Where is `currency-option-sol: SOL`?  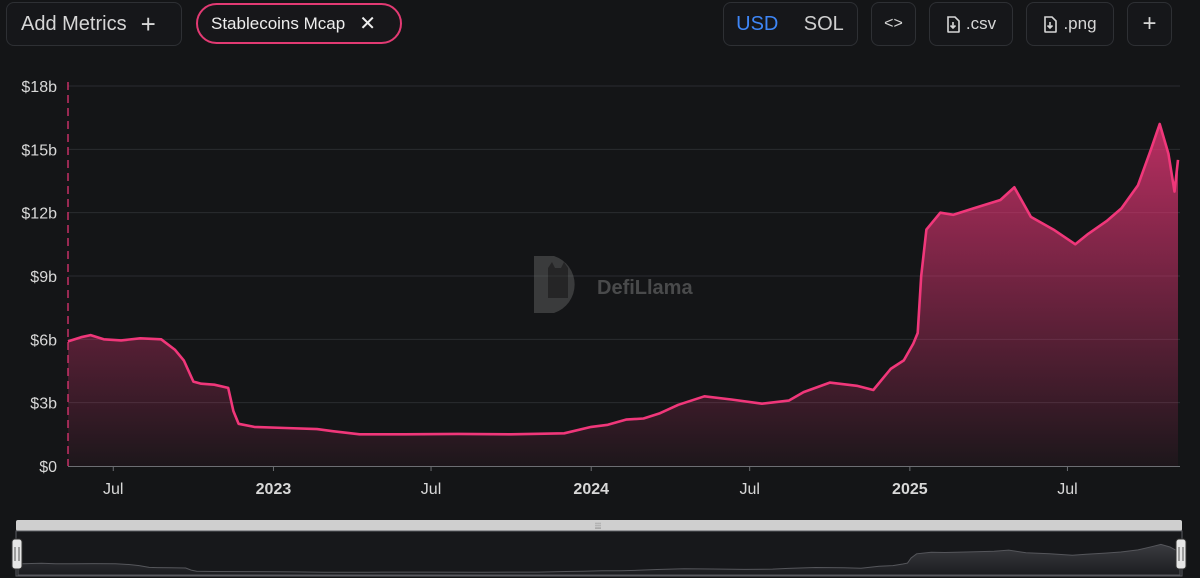 currency-option-sol: SOL is located at coordinates (823, 23).